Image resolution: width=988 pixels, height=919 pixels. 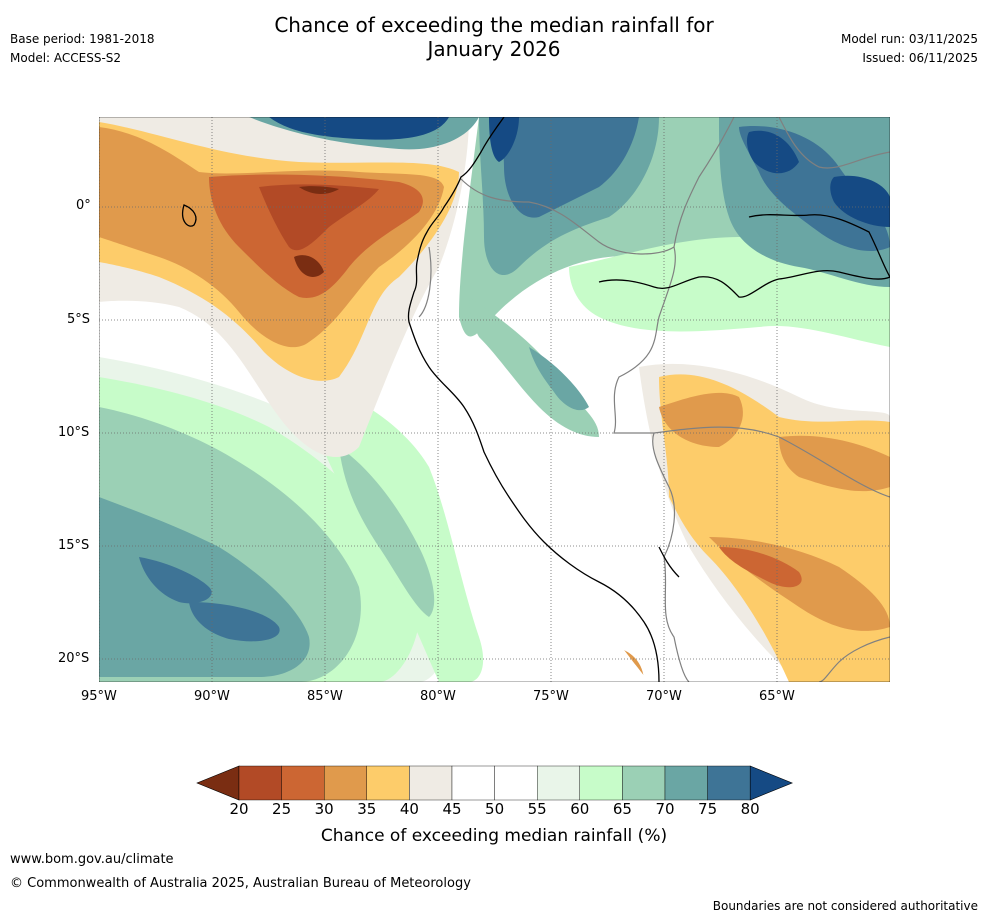 What do you see at coordinates (83, 205) in the screenshot?
I see `lat-label-0: 0°` at bounding box center [83, 205].